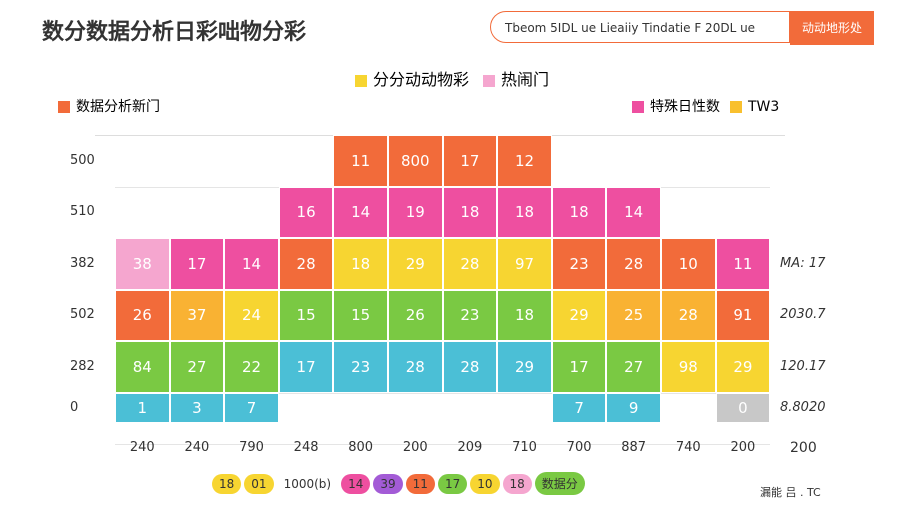 This screenshot has width=900, height=512. What do you see at coordinates (524, 264) in the screenshot?
I see `cell: 97` at bounding box center [524, 264].